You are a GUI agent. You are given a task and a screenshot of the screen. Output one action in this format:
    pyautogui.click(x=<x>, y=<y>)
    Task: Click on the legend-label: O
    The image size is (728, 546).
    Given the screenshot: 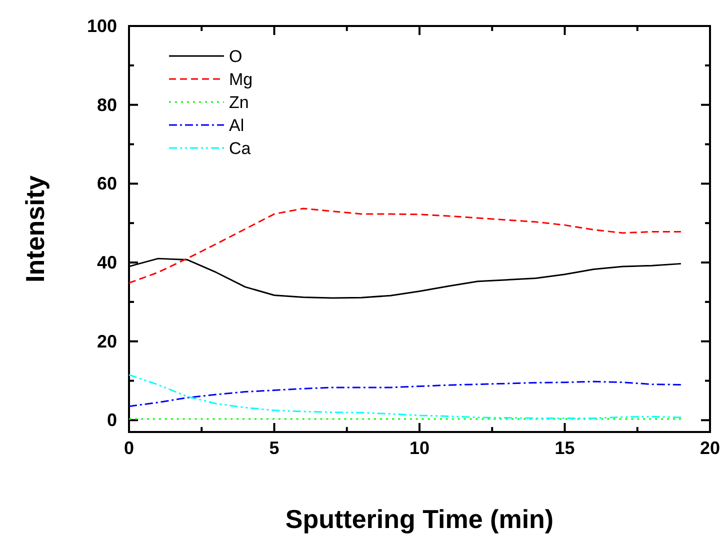 What is the action you would take?
    pyautogui.click(x=235, y=56)
    